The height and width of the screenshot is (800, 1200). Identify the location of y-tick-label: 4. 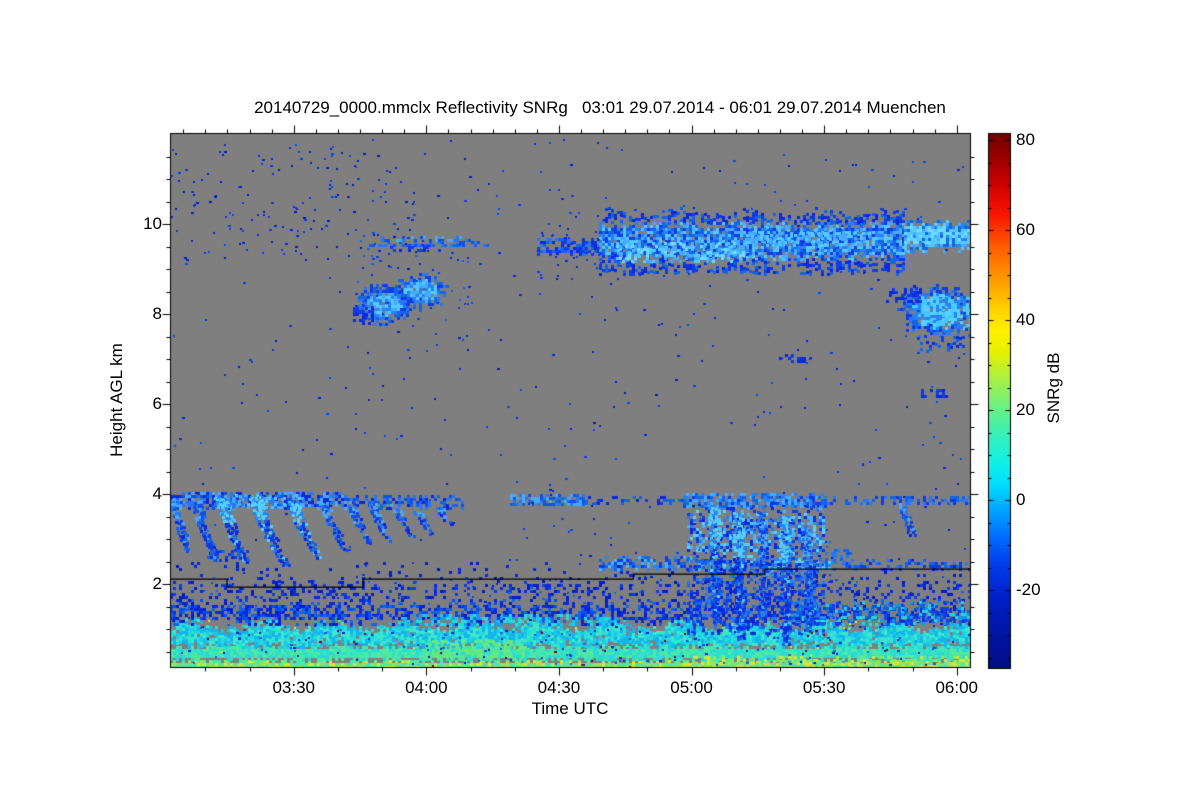
(157, 493).